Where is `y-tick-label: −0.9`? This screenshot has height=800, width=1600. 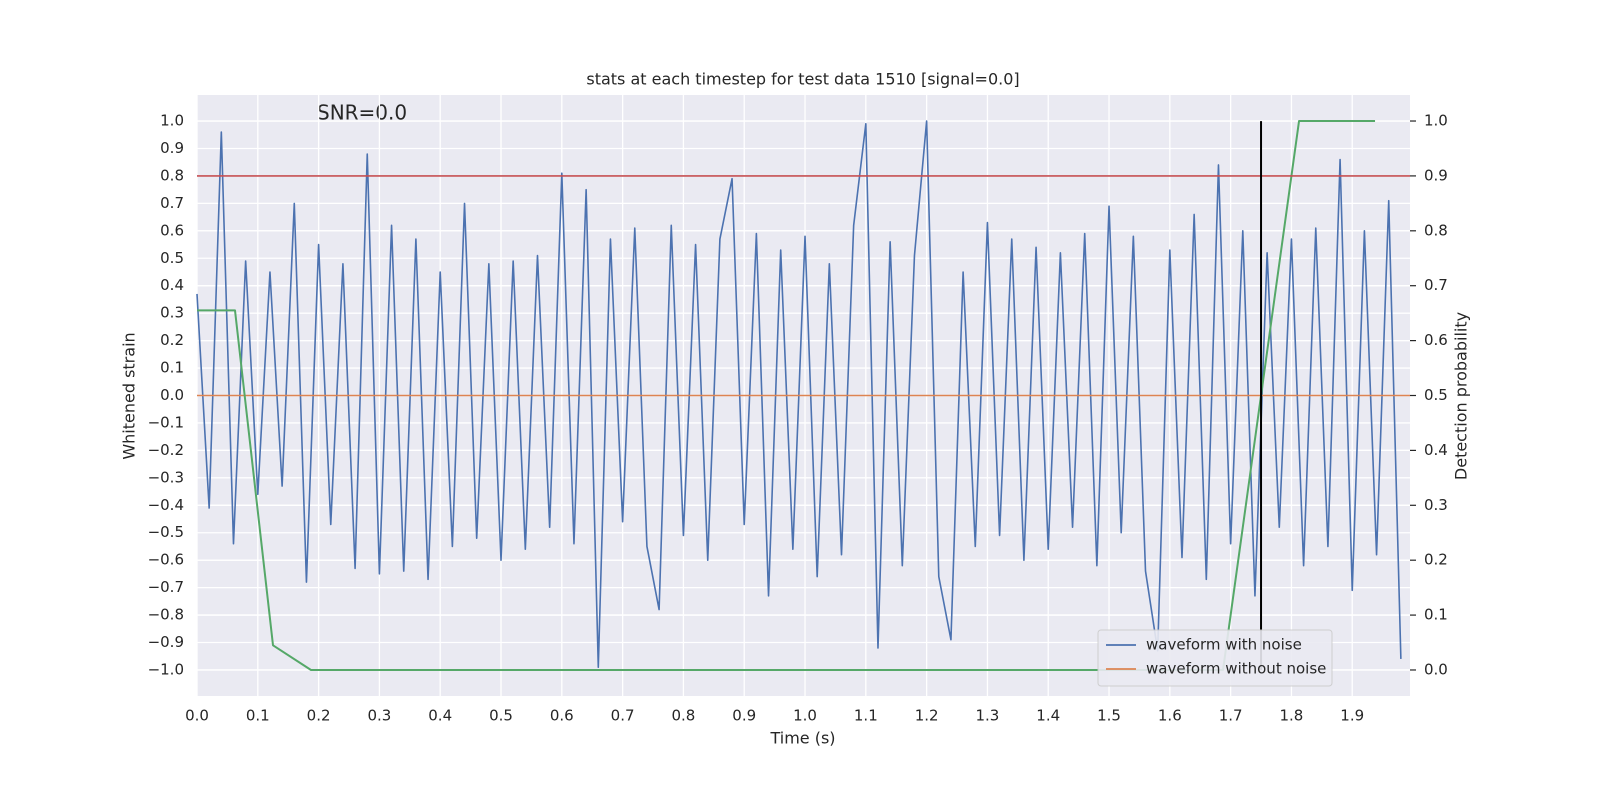 y-tick-label: −0.9 is located at coordinates (166, 642).